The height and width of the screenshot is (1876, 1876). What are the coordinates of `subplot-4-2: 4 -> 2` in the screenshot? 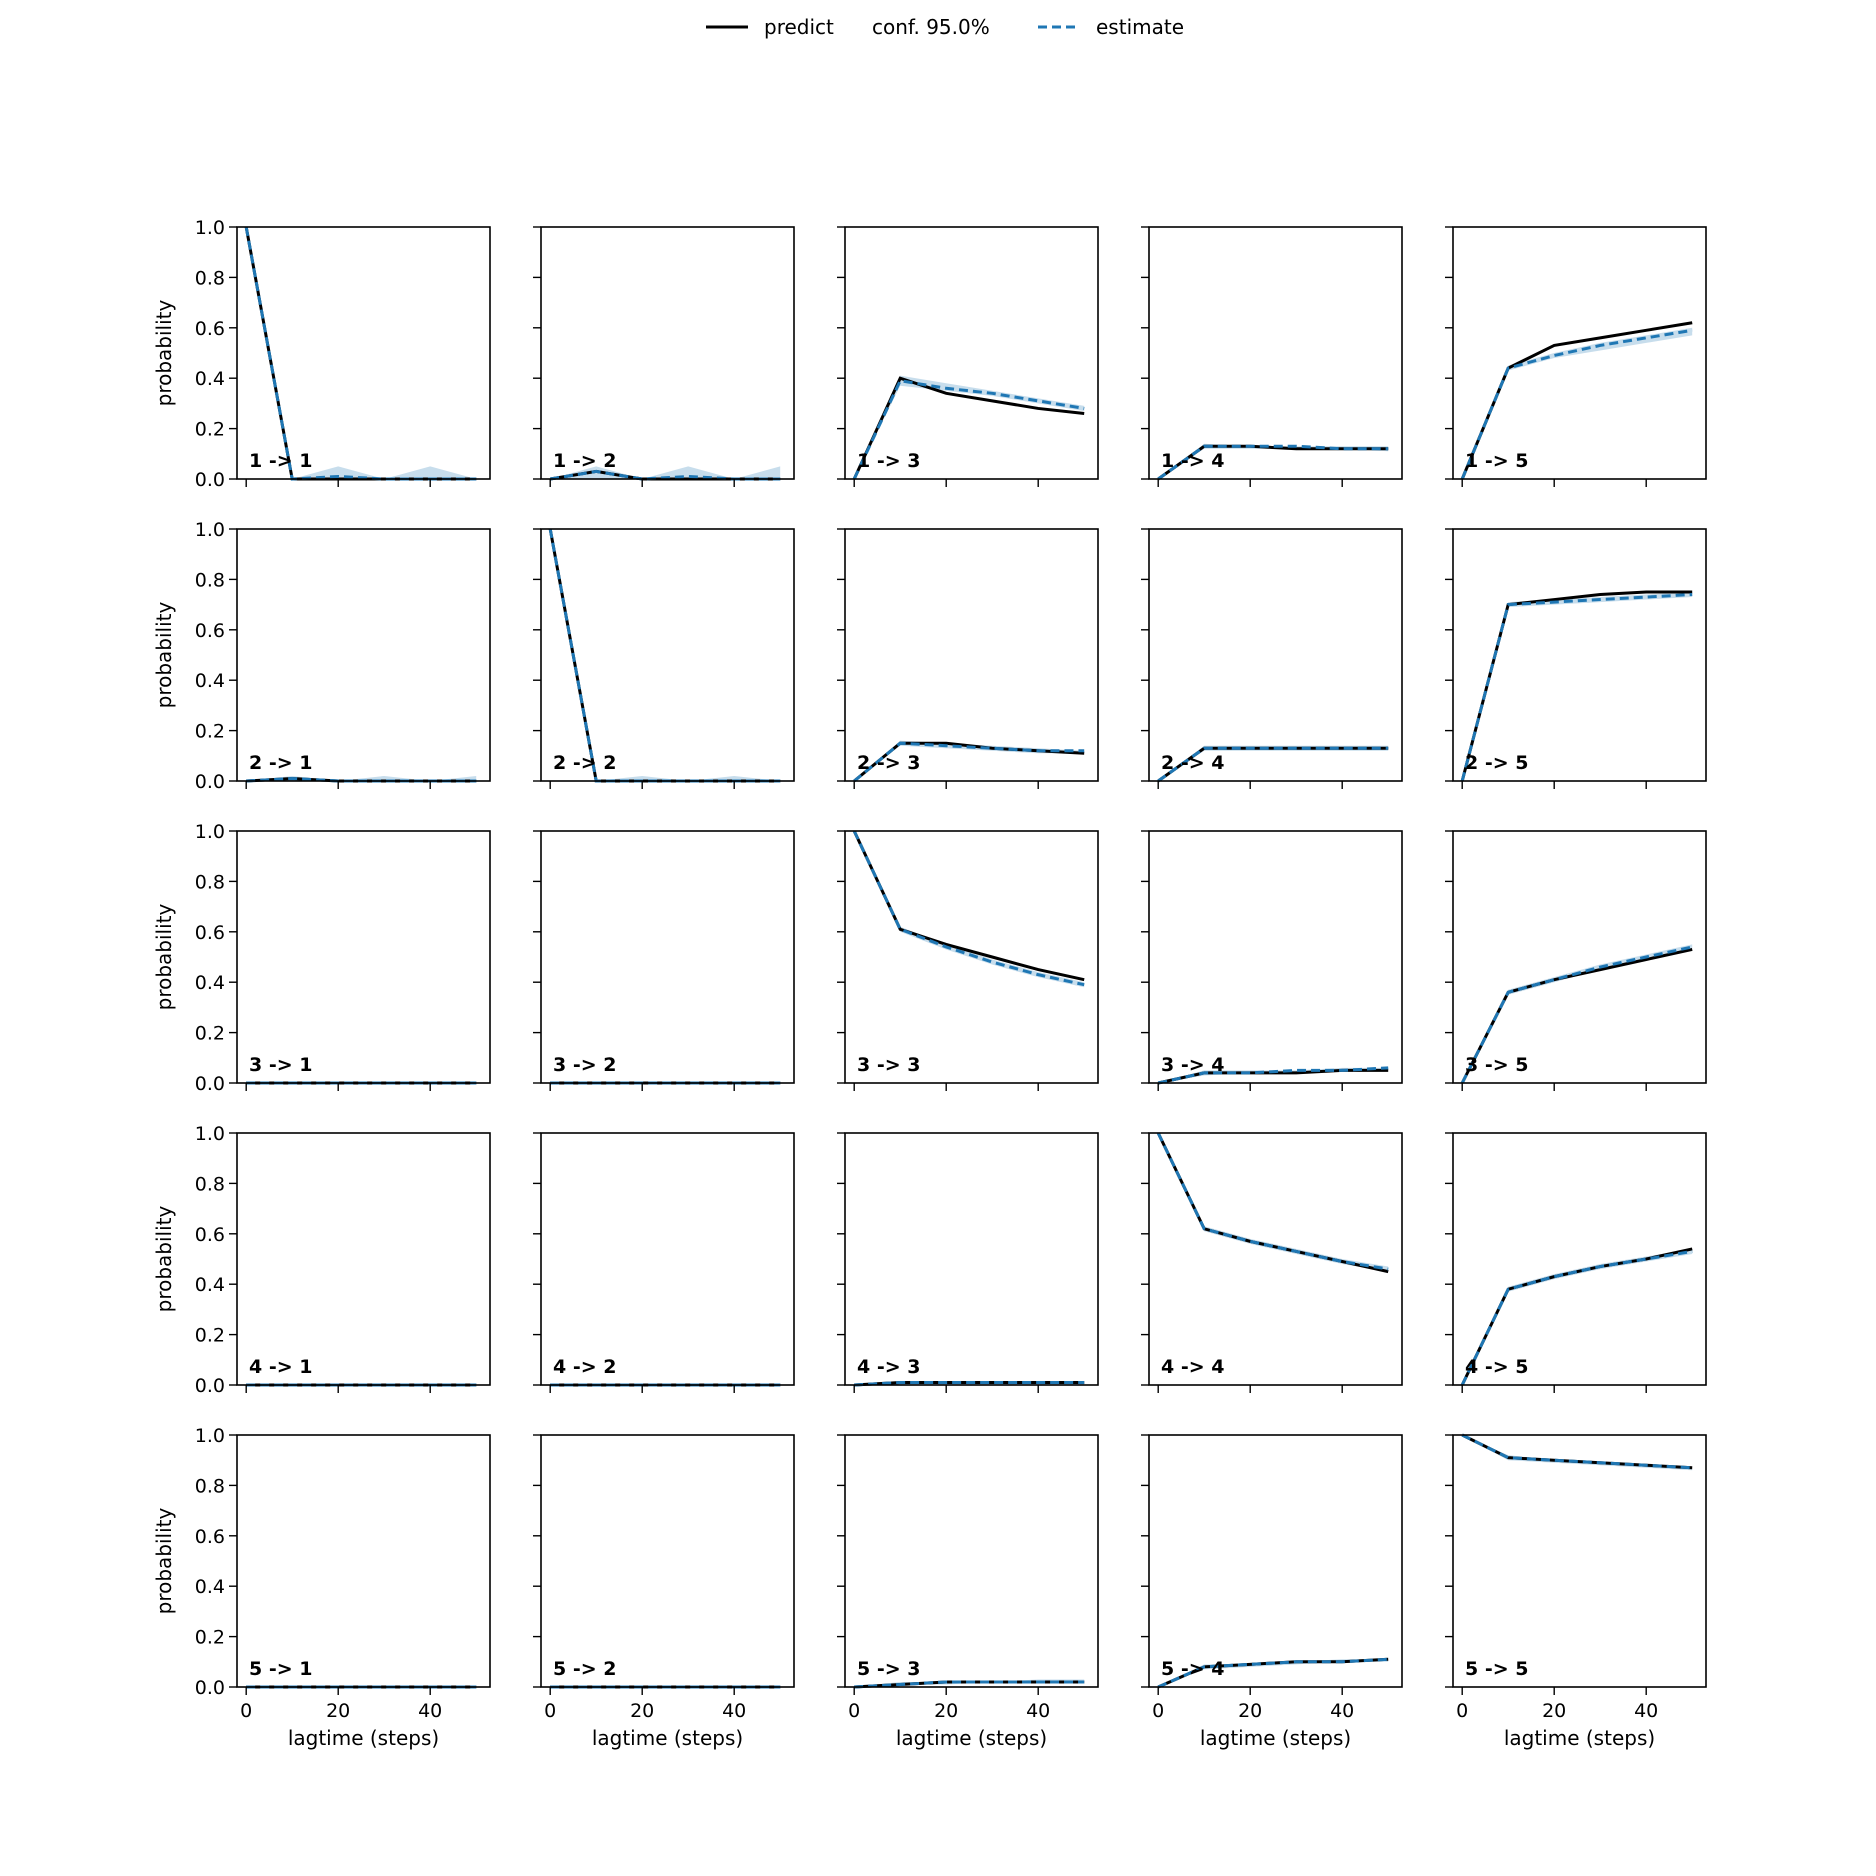 It's located at (664, 1262).